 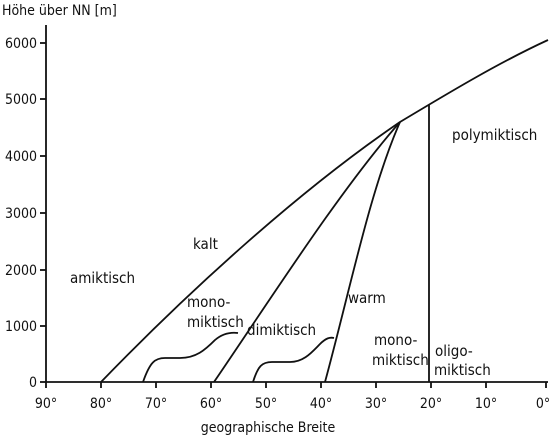 What do you see at coordinates (43, 212) in the screenshot?
I see `y-ticks` at bounding box center [43, 212].